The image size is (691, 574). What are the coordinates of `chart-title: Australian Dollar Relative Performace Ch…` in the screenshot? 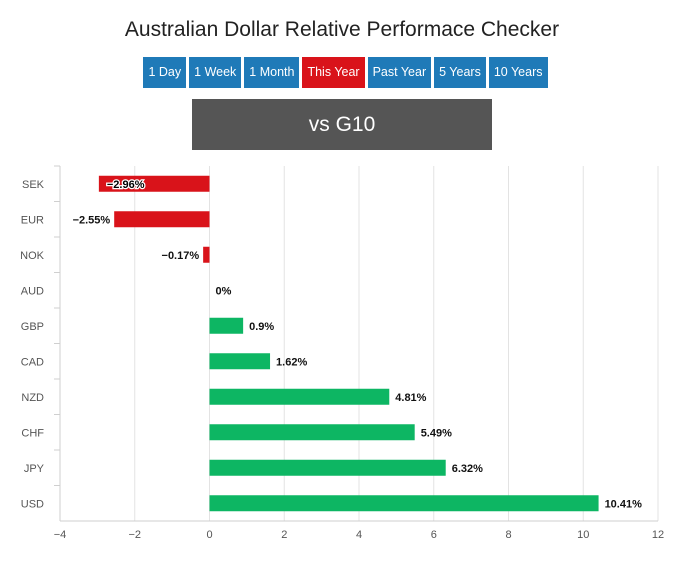 It's located at (342, 29).